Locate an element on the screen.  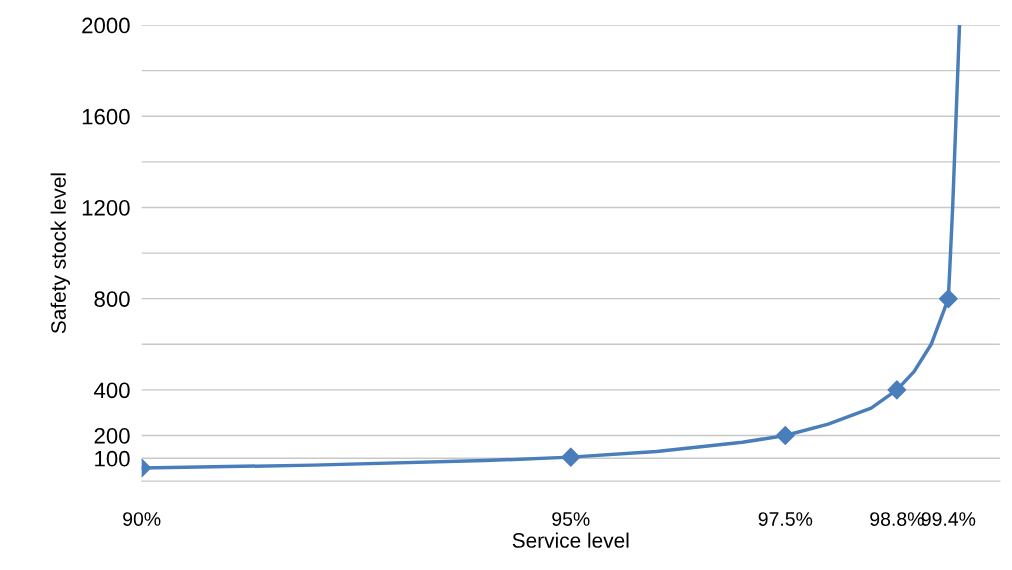
y-tick-label: 2000 is located at coordinates (106, 25).